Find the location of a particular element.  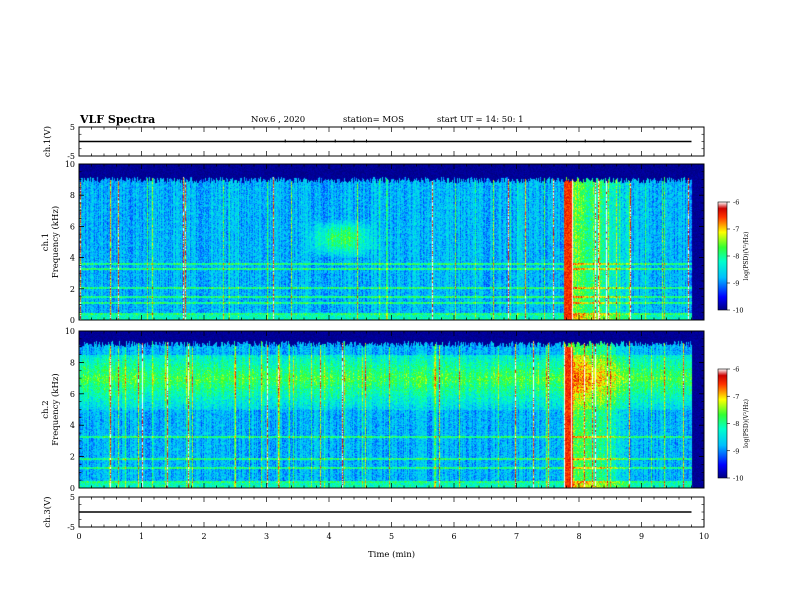

x-tick-label: 3 is located at coordinates (266, 536).